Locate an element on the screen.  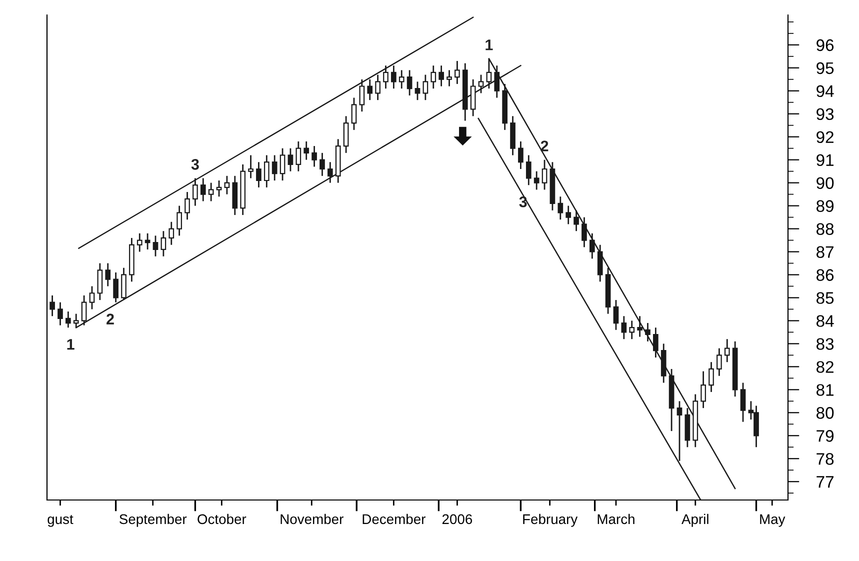
y-tick-label: 89 is located at coordinates (825, 206).